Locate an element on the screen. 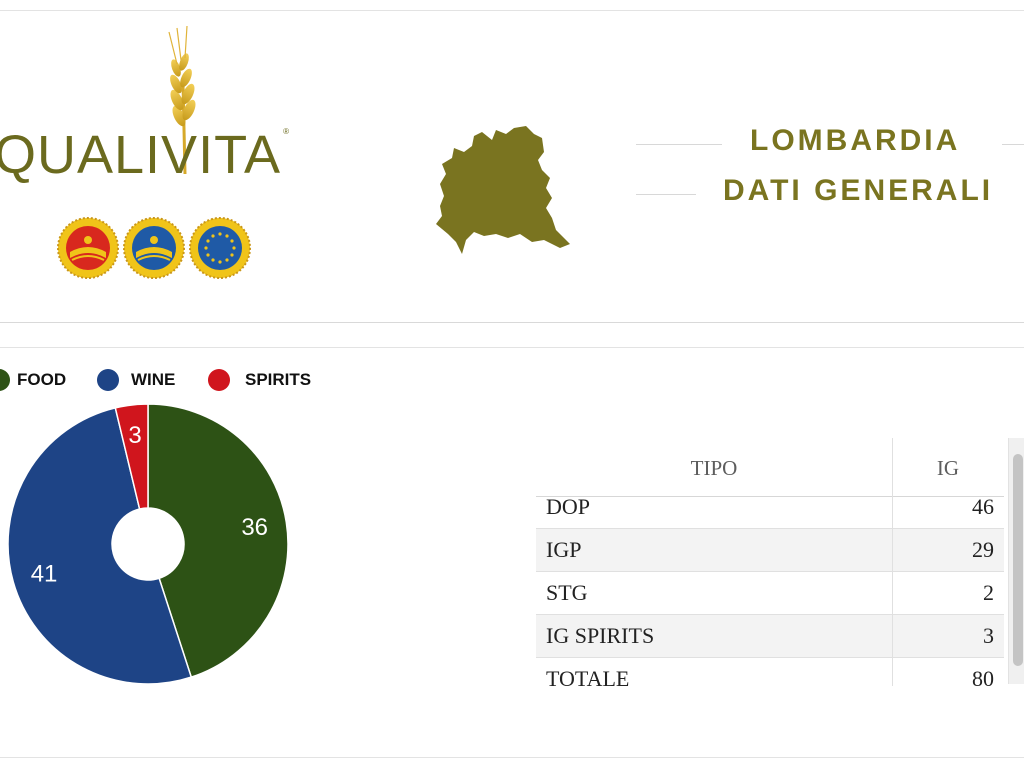 The image size is (1024, 768). column-header-ig: IG is located at coordinates (948, 468).